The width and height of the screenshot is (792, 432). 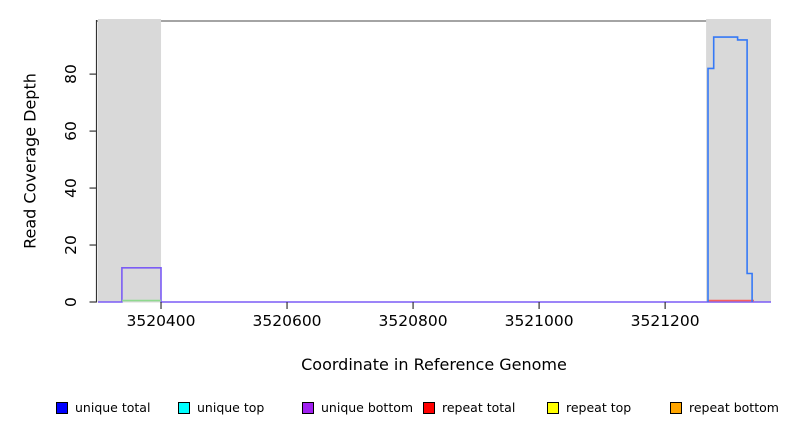 I want to click on legend-swatch-repeat-bottom, so click(x=676, y=408).